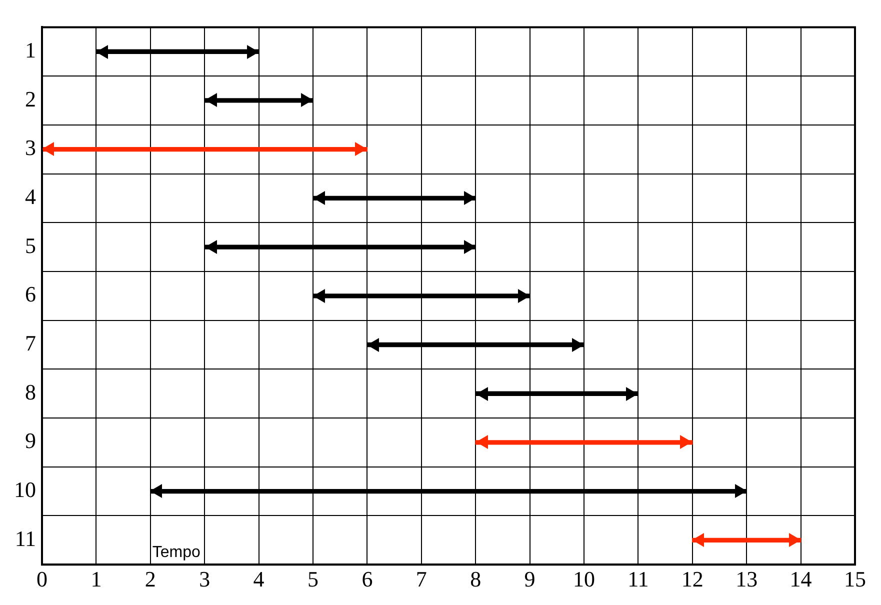 The width and height of the screenshot is (881, 605). What do you see at coordinates (584, 579) in the screenshot?
I see `x-tick-label: 10` at bounding box center [584, 579].